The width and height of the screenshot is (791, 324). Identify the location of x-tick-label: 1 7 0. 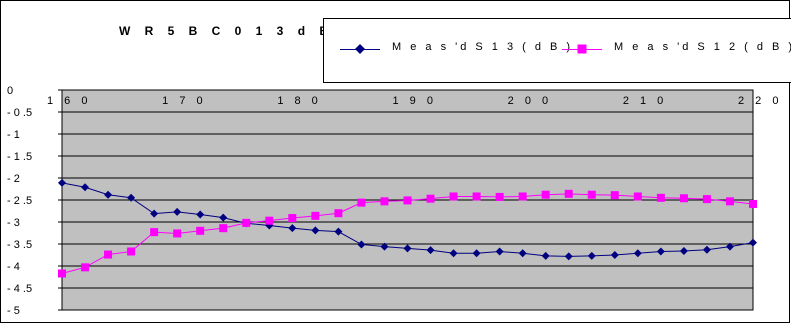
(184, 101).